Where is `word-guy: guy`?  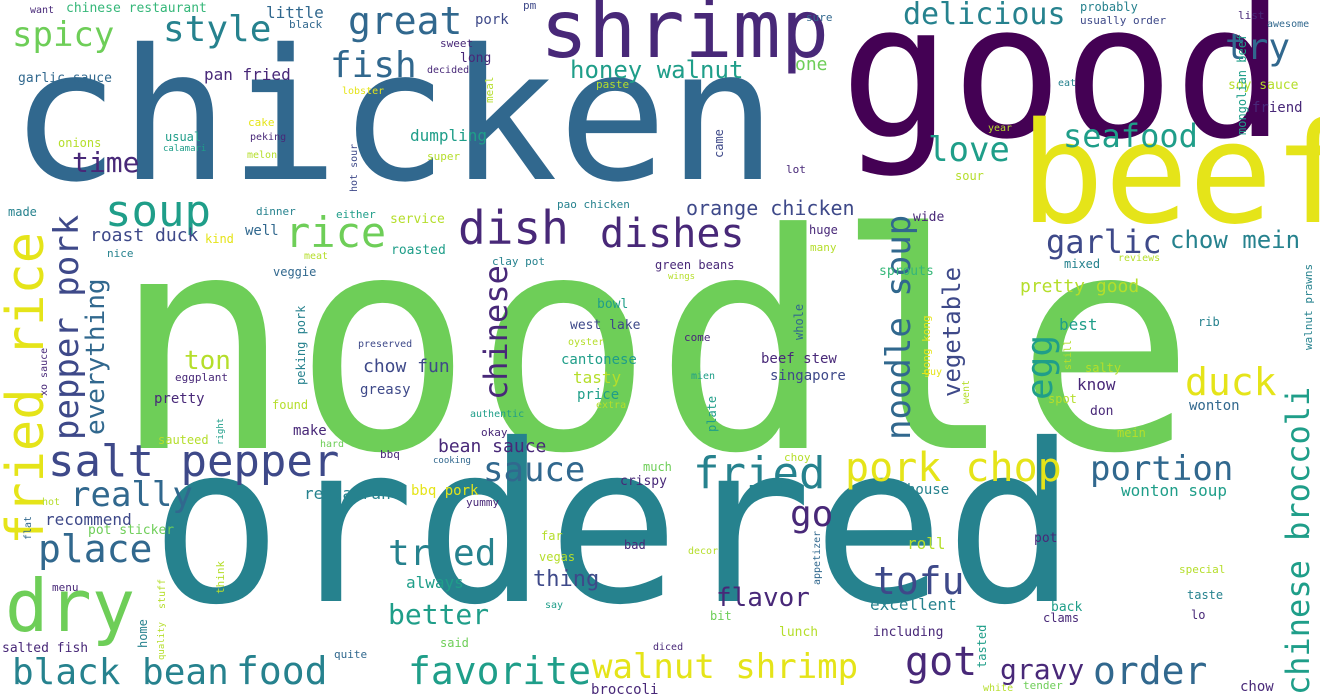
word-guy: guy is located at coordinates (933, 372).